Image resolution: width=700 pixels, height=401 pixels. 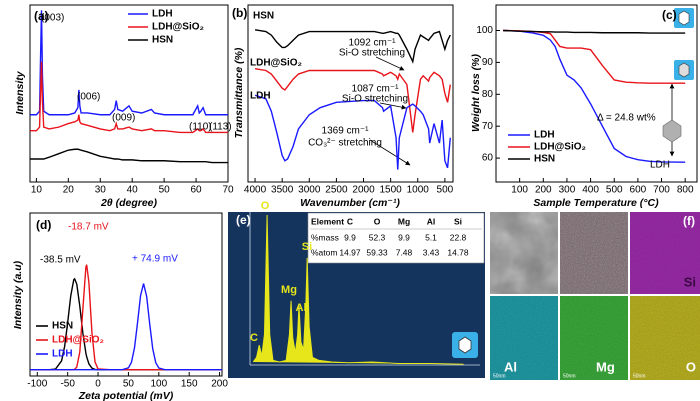 What do you see at coordinates (373, 43) in the screenshot?
I see `annotation: 1092 cm⁻¹` at bounding box center [373, 43].